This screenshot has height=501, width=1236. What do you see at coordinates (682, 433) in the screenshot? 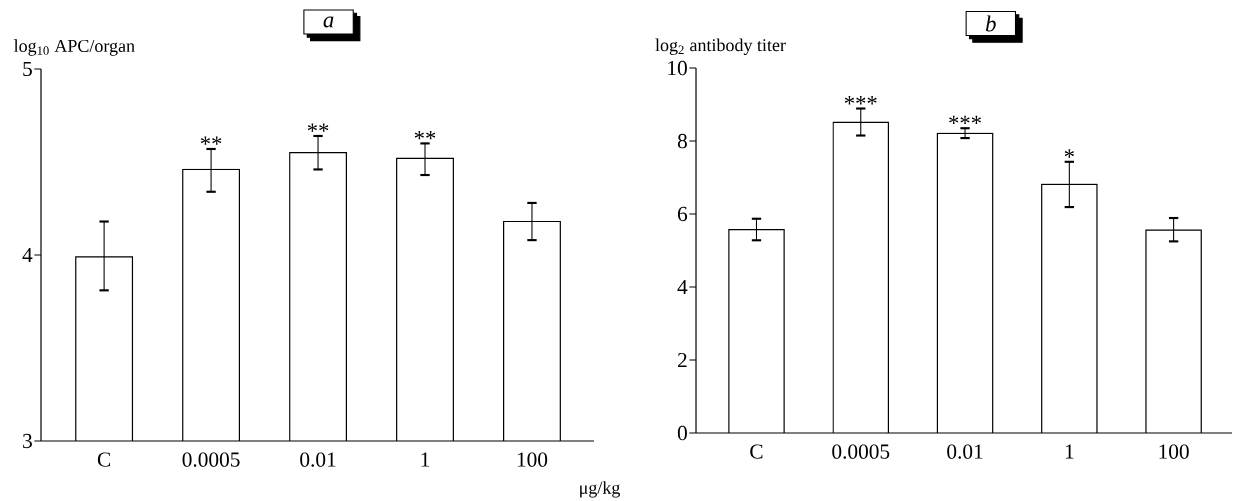
I see `y-tick-label: 0` at bounding box center [682, 433].